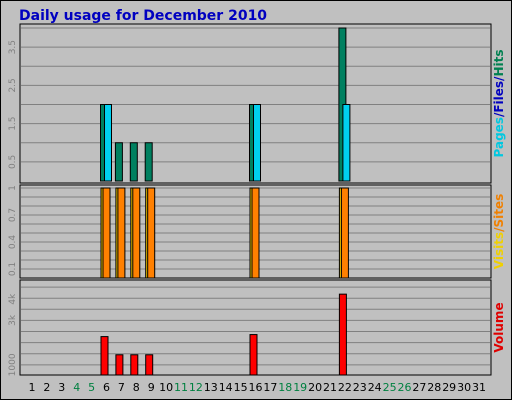  What do you see at coordinates (464, 387) in the screenshot?
I see `x-tick-label-day-30: 30` at bounding box center [464, 387].